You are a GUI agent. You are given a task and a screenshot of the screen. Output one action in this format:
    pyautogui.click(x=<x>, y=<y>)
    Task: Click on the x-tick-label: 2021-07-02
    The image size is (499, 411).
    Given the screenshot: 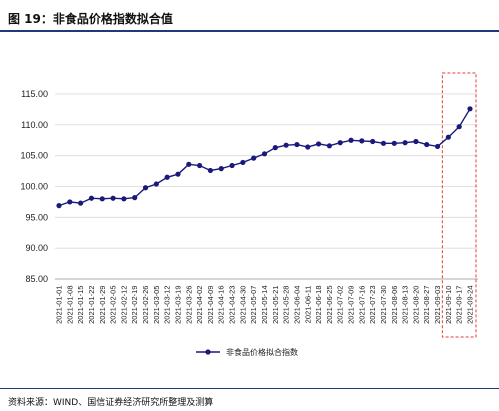 What is the action you would take?
    pyautogui.click(x=340, y=305)
    